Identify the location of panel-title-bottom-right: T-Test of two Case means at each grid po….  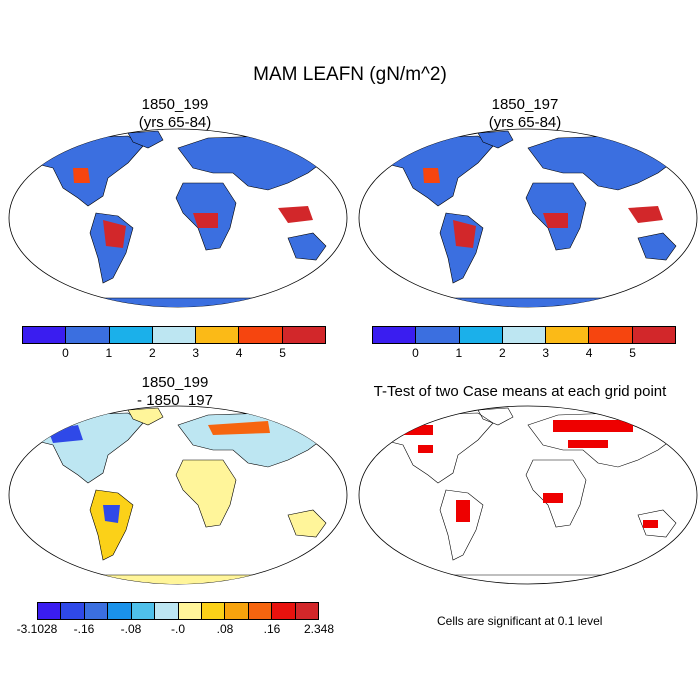
(520, 391).